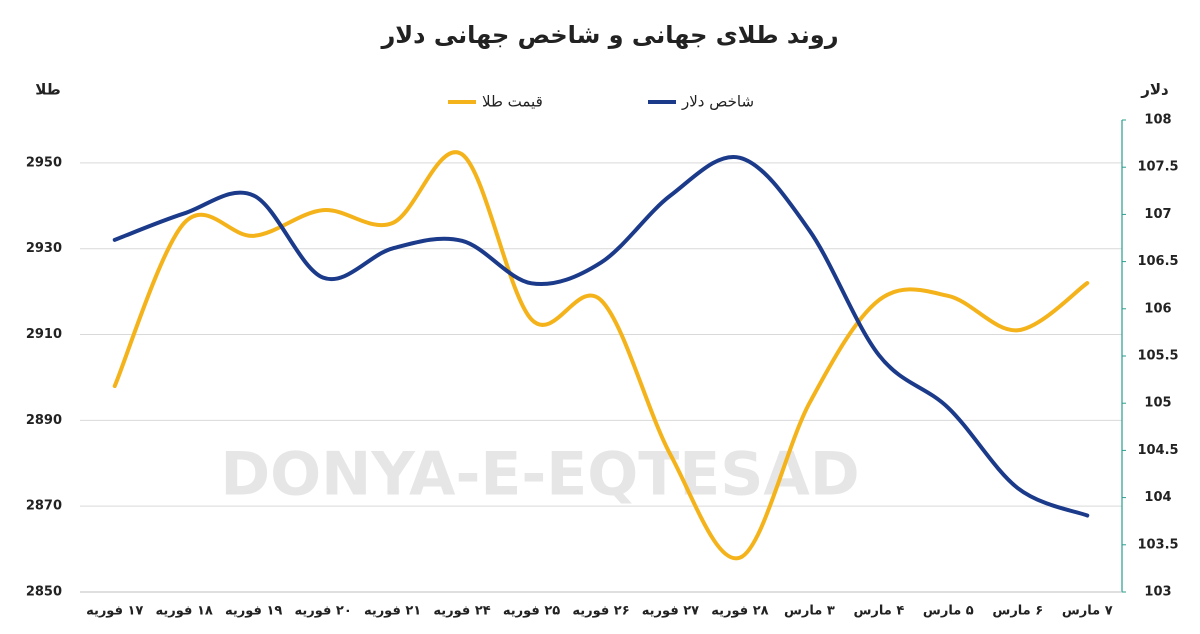 Image resolution: width=1200 pixels, height=634 pixels. I want to click on y-tick-label: 2910, so click(44, 334).